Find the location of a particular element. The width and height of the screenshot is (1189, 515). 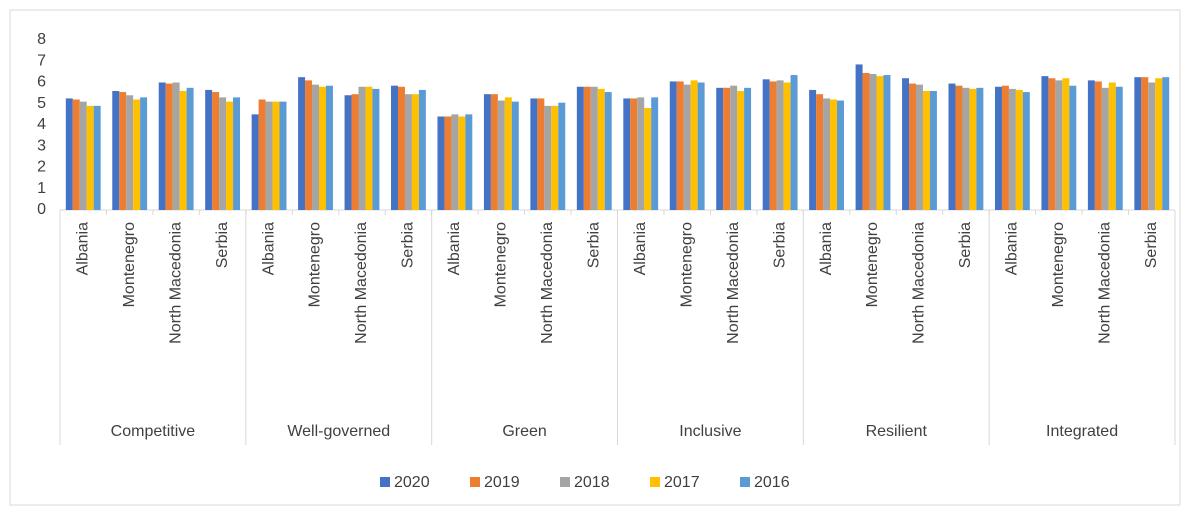

group-label: Competitive is located at coordinates (153, 431).